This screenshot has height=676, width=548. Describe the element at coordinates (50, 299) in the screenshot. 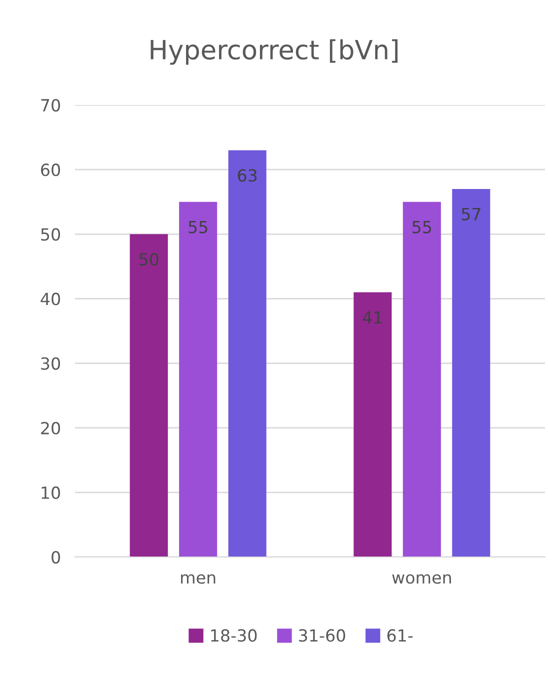

I see `y-tick-label: 40` at that location.